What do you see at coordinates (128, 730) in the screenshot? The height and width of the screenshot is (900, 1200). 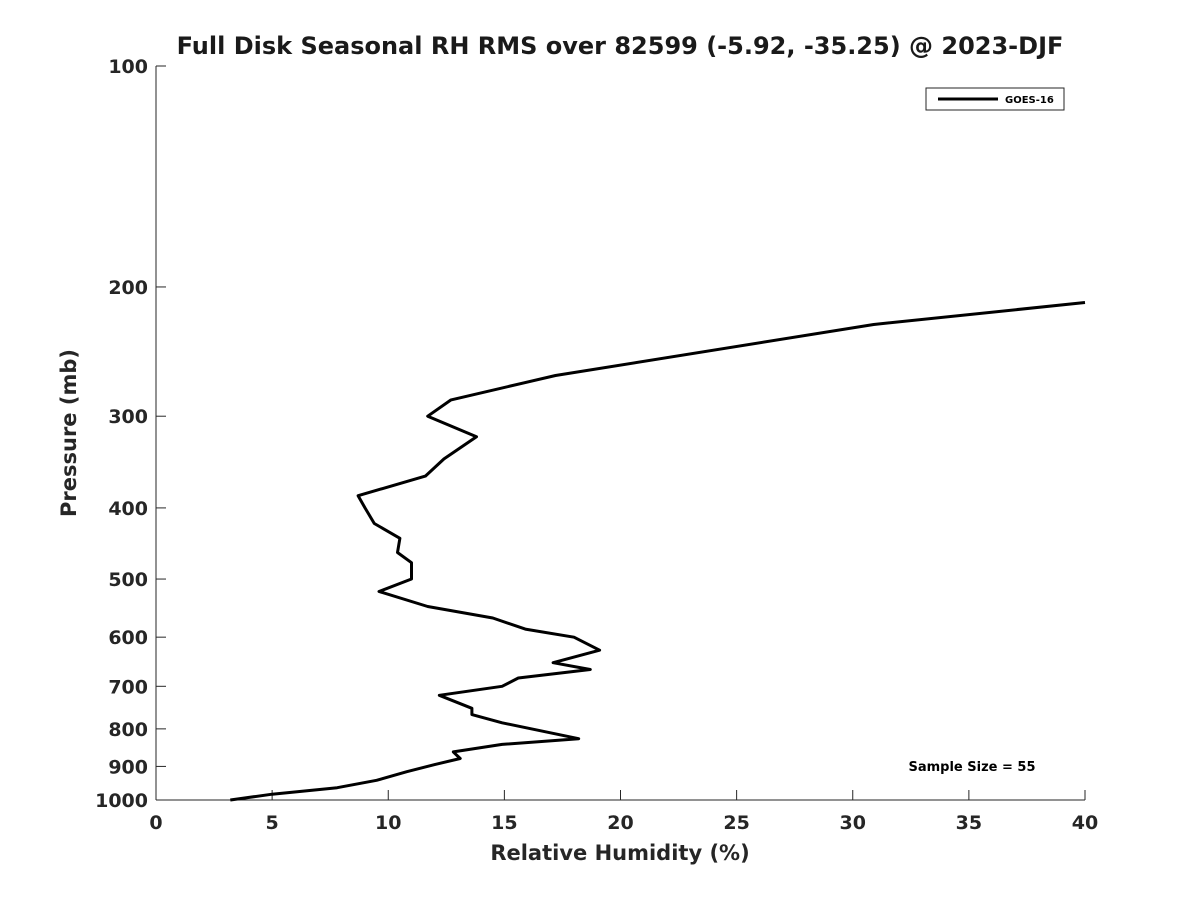 I see `y-tick-label: 800` at bounding box center [128, 730].